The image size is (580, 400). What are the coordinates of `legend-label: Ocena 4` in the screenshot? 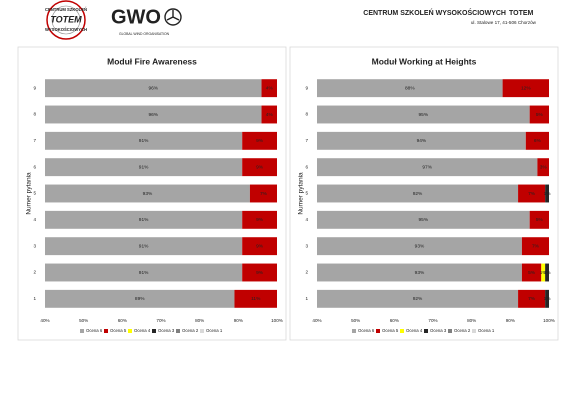 It's located at (142, 330).